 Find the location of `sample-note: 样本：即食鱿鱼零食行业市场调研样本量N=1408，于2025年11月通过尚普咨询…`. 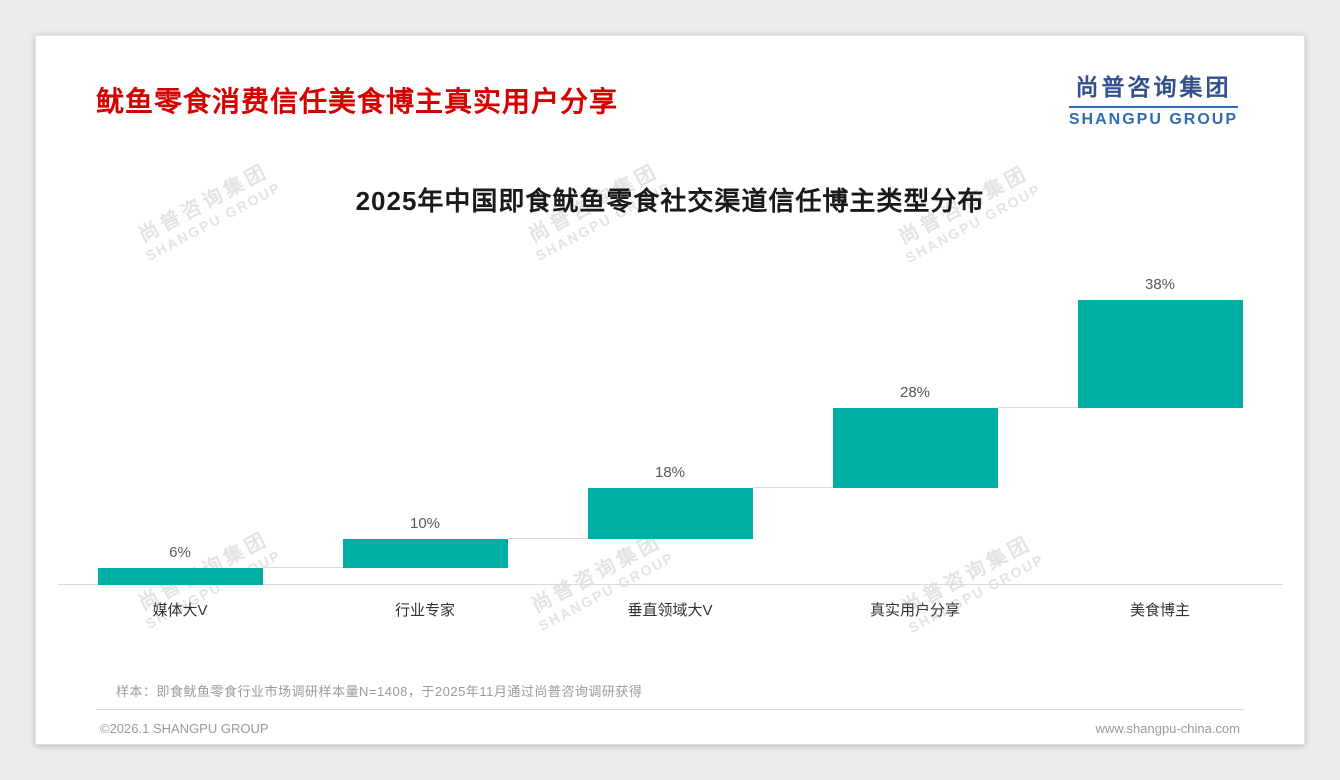

sample-note: 样本：即食鱿鱼零食行业市场调研样本量N=1408，于2025年11月通过尚普咨询… is located at coordinates (379, 691).